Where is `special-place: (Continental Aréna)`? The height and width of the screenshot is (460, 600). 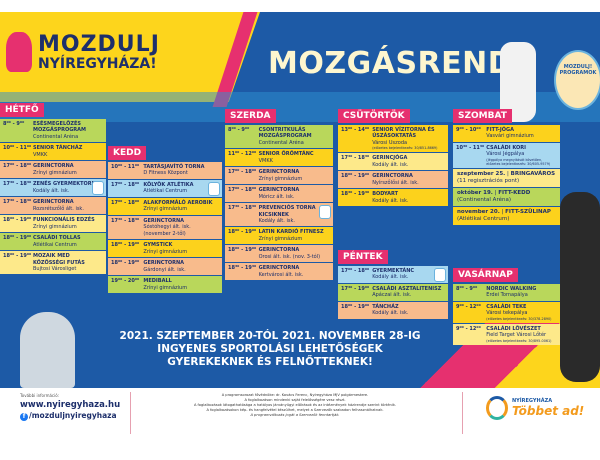
special-place: (Continental Aréna) is located at coordinates (484, 199).